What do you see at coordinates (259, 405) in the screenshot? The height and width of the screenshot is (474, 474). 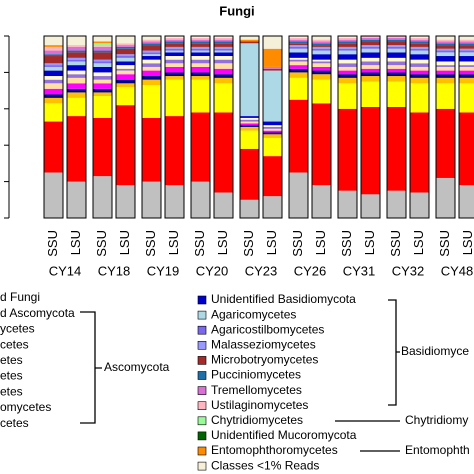 I see `legend-label: Ustilaginomycetes` at bounding box center [259, 405].